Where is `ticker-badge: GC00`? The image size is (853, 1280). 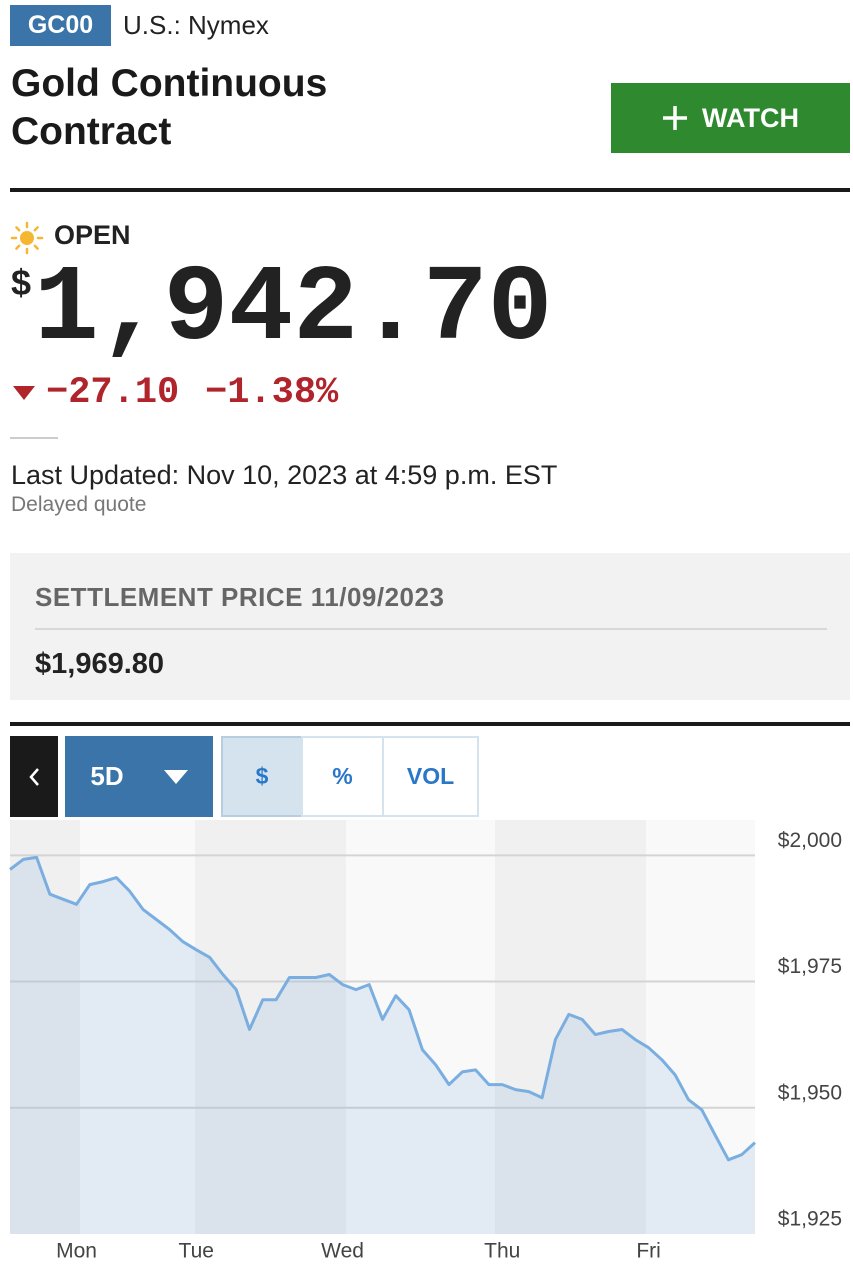
ticker-badge: GC00 is located at coordinates (60, 25).